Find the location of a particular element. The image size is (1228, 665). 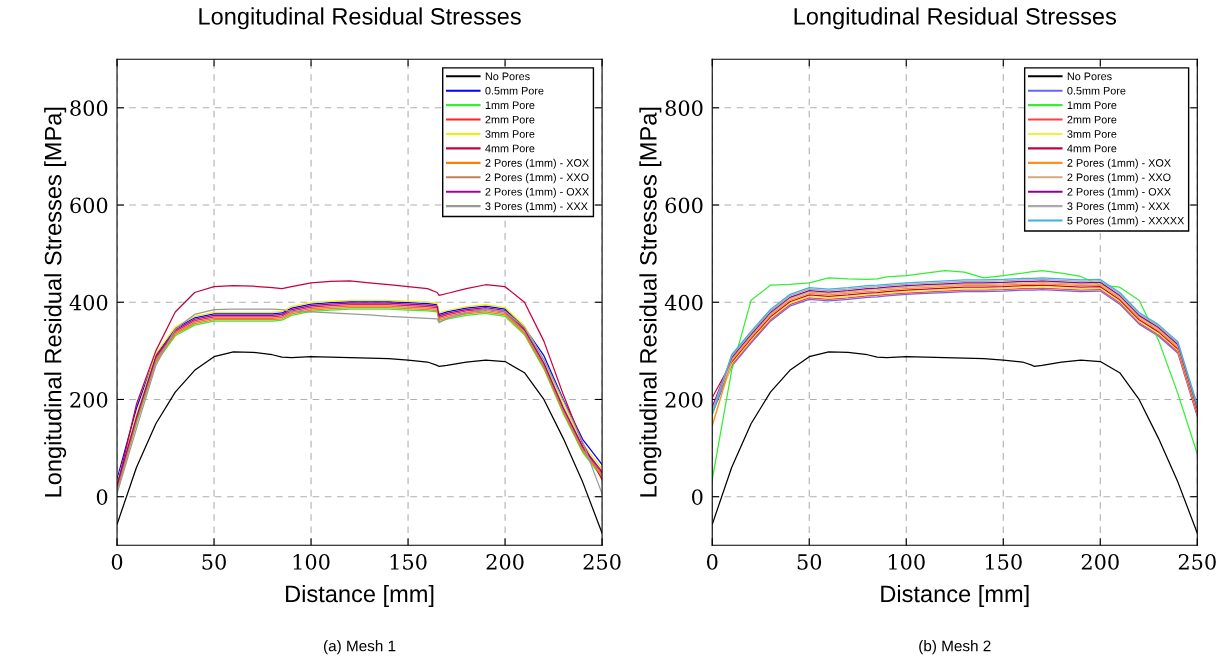

text: (b) Mesh 2 is located at coordinates (955, 647).